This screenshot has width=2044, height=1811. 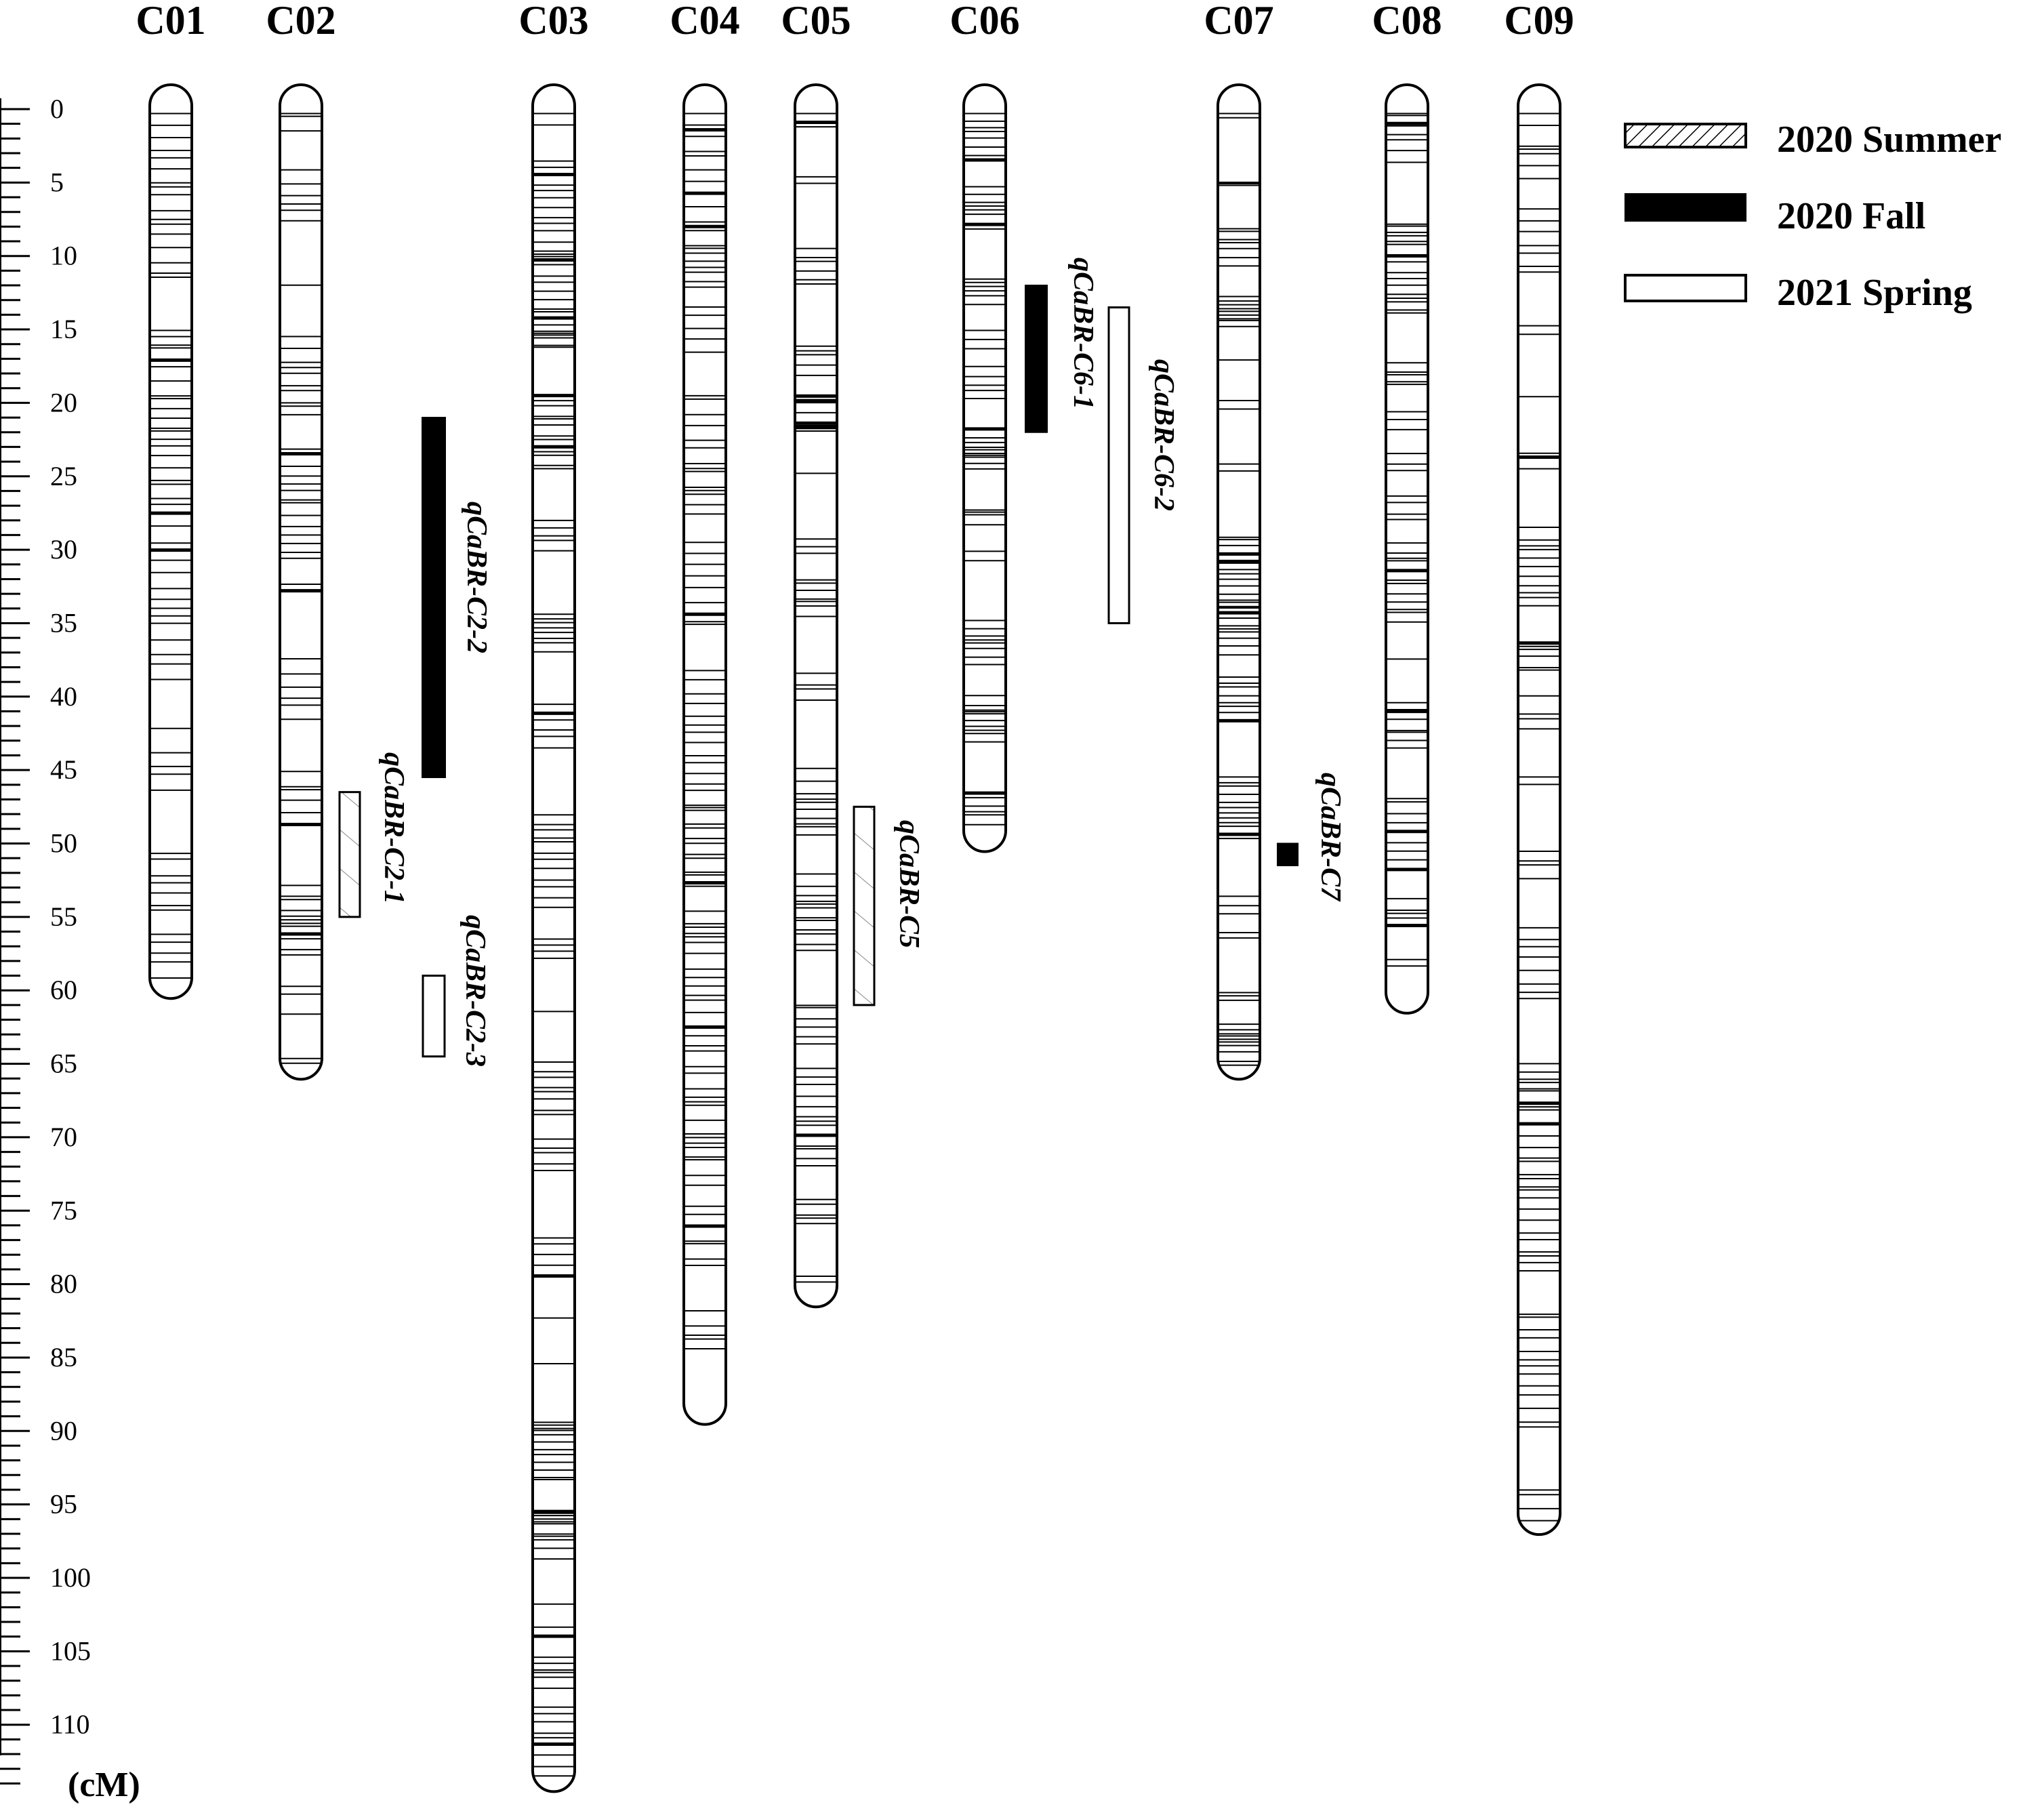 What do you see at coordinates (1163, 435) in the screenshot?
I see `qtl-label: qCaBR-C6-2` at bounding box center [1163, 435].